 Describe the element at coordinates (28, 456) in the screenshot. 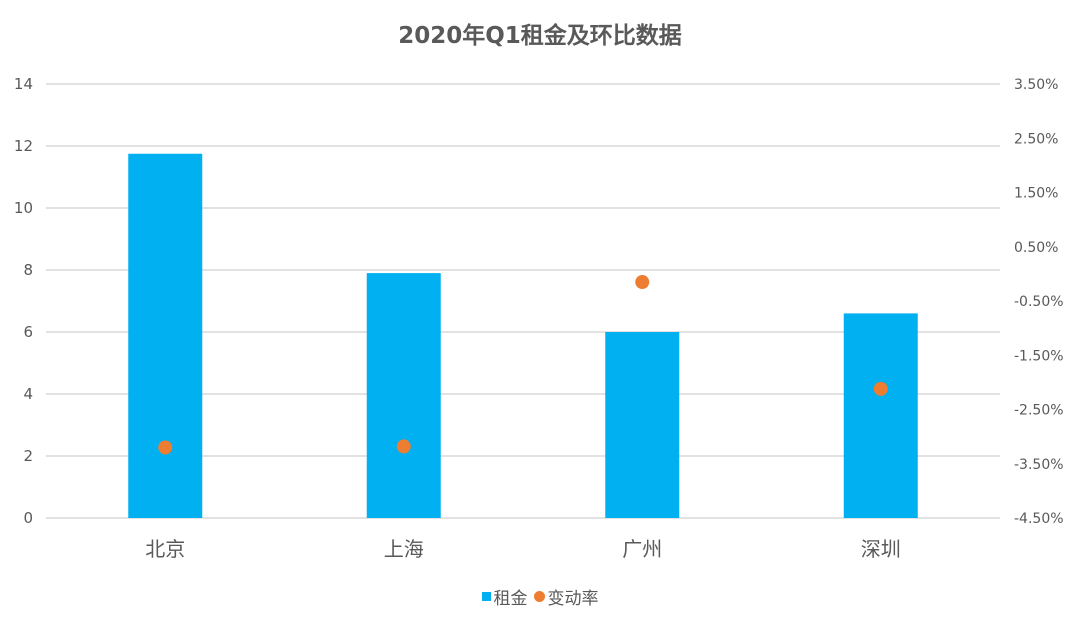

I see `left-tick-label: 2` at that location.